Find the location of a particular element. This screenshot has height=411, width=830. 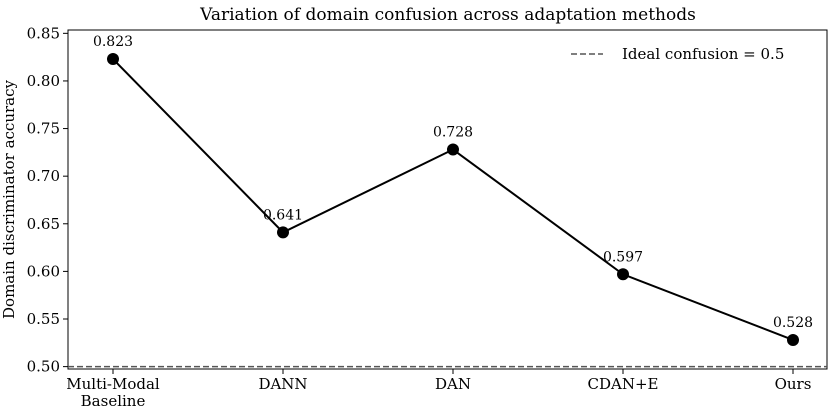

y-tick-label: 0.85 is located at coordinates (43, 33).